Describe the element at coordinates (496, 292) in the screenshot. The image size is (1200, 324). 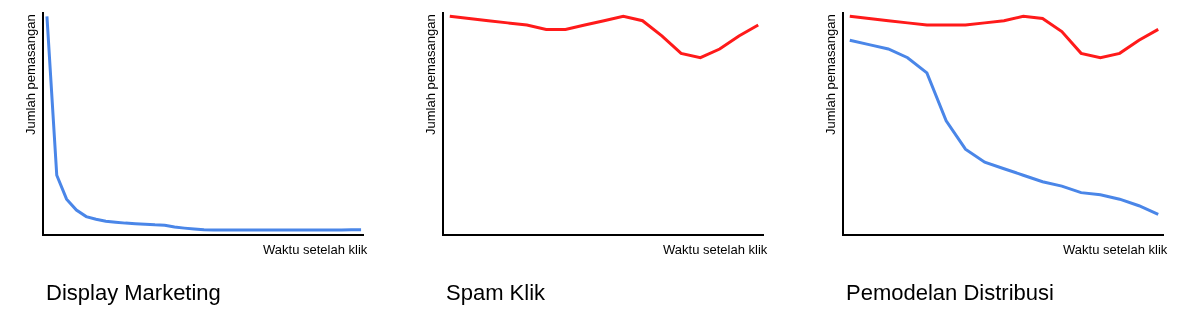
I see `text: Spam Klik` at that location.